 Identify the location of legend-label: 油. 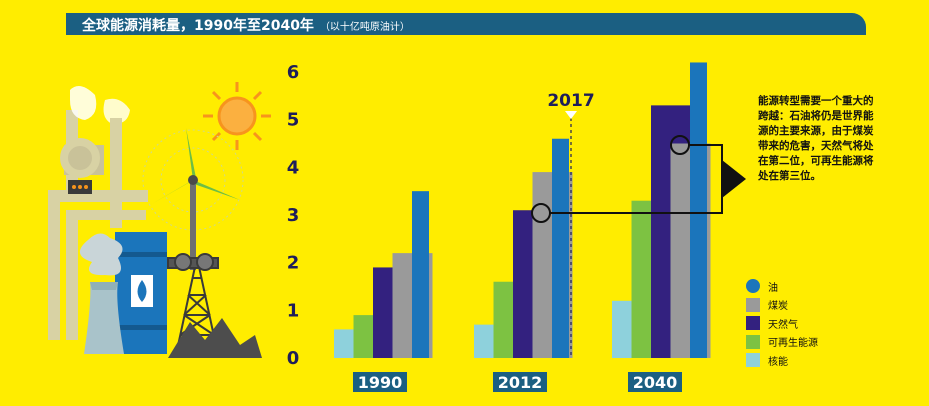
(773, 288).